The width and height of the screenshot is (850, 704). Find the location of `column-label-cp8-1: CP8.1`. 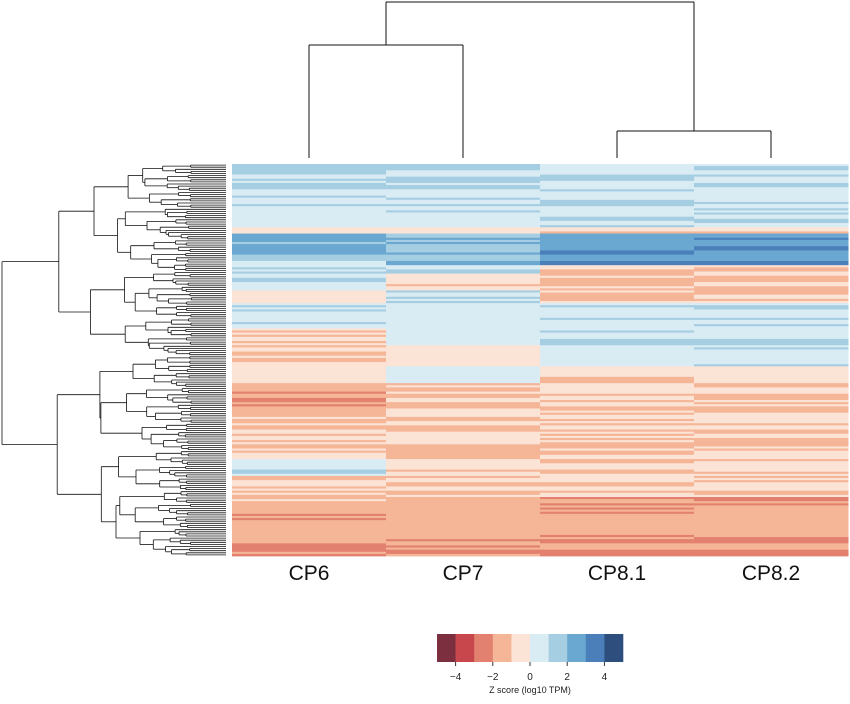

column-label-cp8-1: CP8.1 is located at coordinates (617, 573).